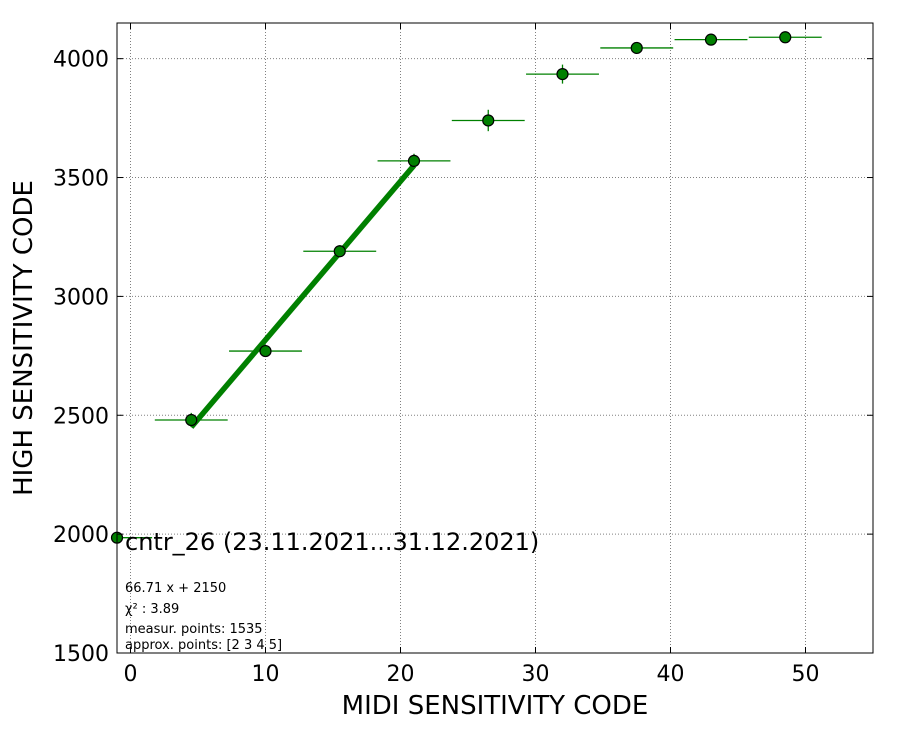  I want to click on x-tick-label: 20, so click(401, 674).